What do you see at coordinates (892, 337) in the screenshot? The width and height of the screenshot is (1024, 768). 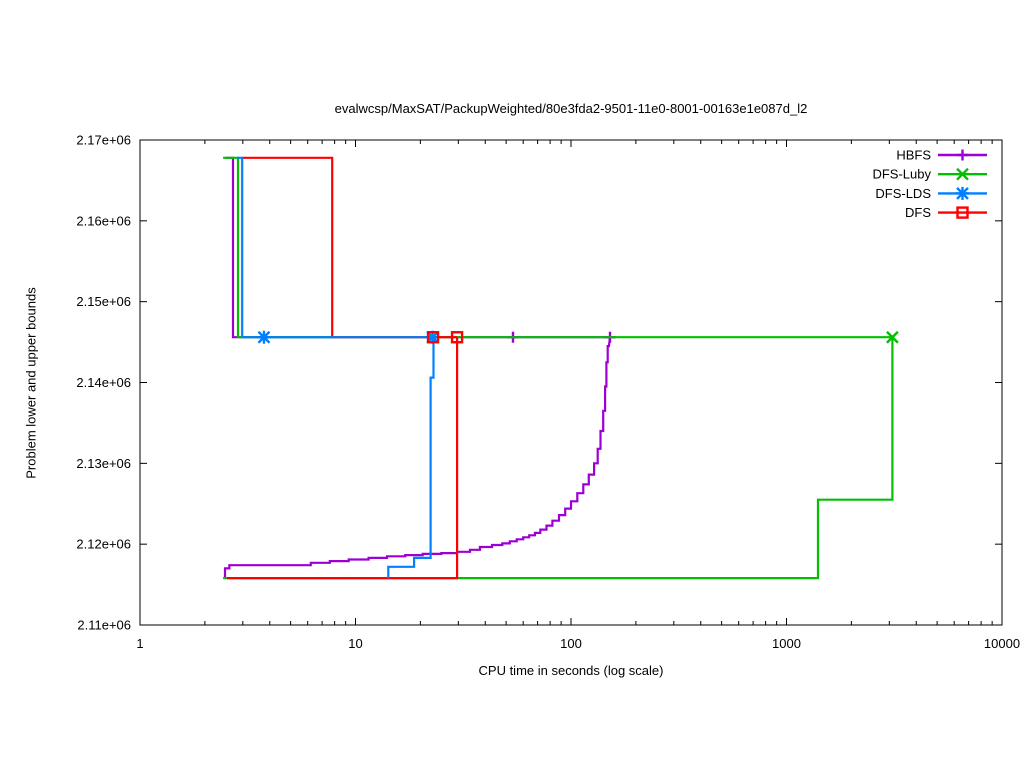 I see `series-marker-DFS-Luby` at bounding box center [892, 337].